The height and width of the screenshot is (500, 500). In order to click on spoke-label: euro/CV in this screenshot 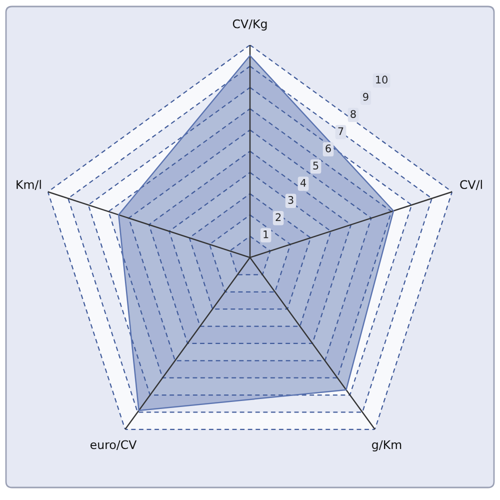, I will do `click(113, 445)`.